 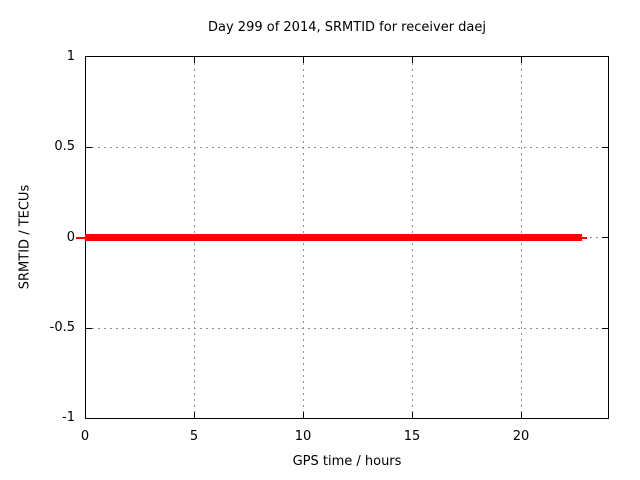 What do you see at coordinates (89, 328) in the screenshot?
I see `y-tick-mark-left-neg0p5` at bounding box center [89, 328].